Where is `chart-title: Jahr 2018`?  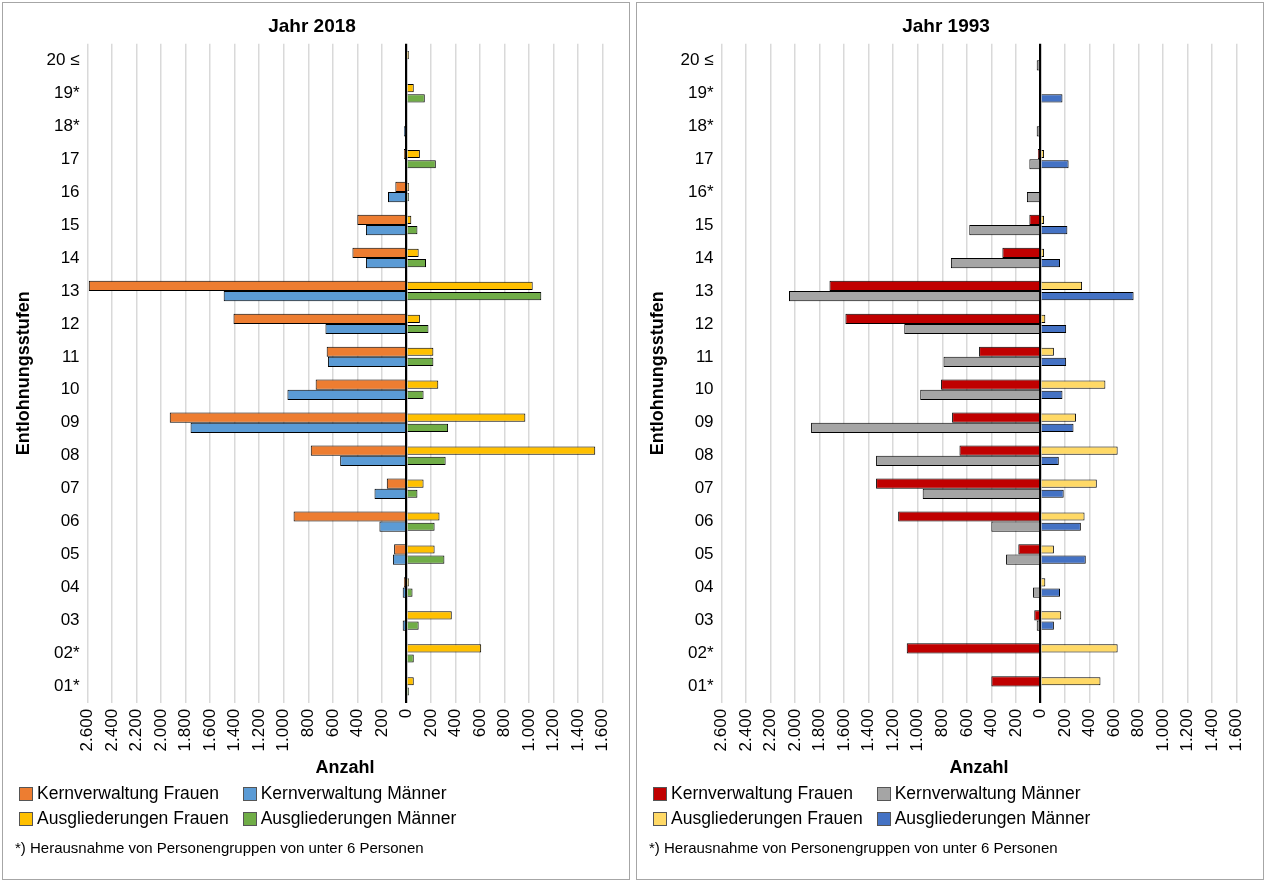 chart-title: Jahr 2018 is located at coordinates (312, 25).